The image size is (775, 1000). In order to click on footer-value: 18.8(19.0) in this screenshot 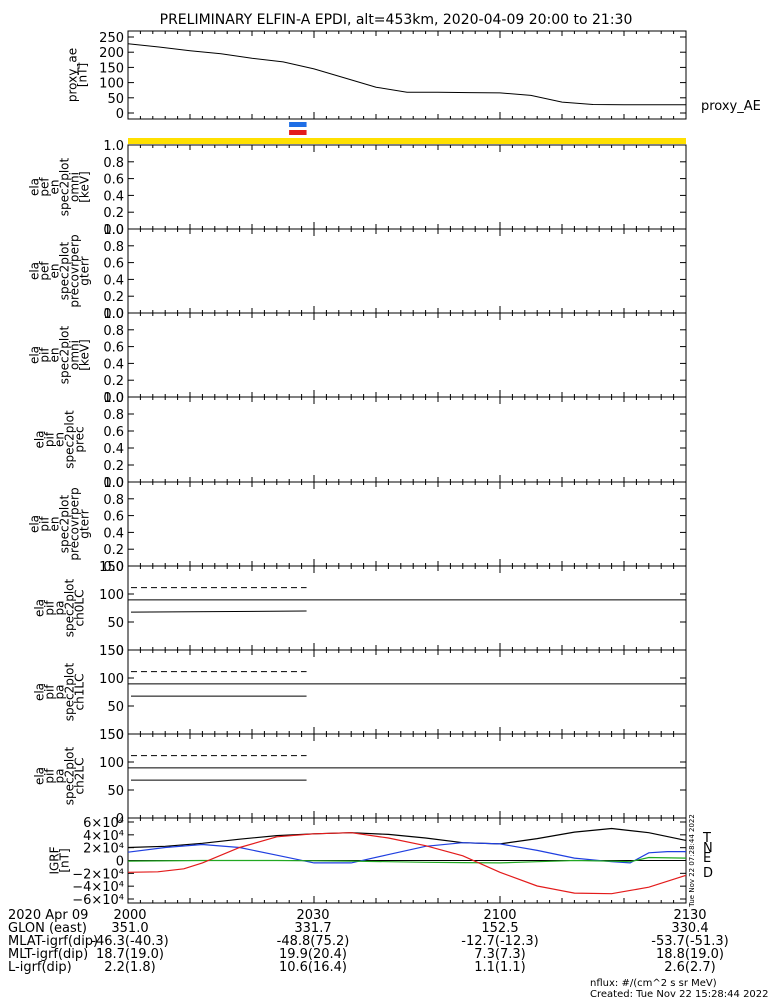, I will do `click(690, 954)`.